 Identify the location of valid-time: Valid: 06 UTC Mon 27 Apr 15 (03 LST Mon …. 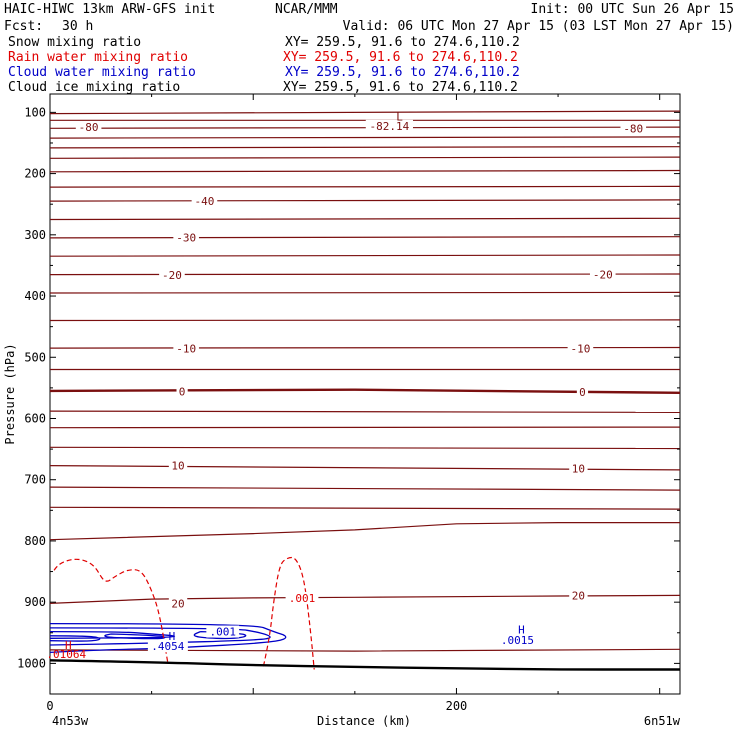
(538, 26).